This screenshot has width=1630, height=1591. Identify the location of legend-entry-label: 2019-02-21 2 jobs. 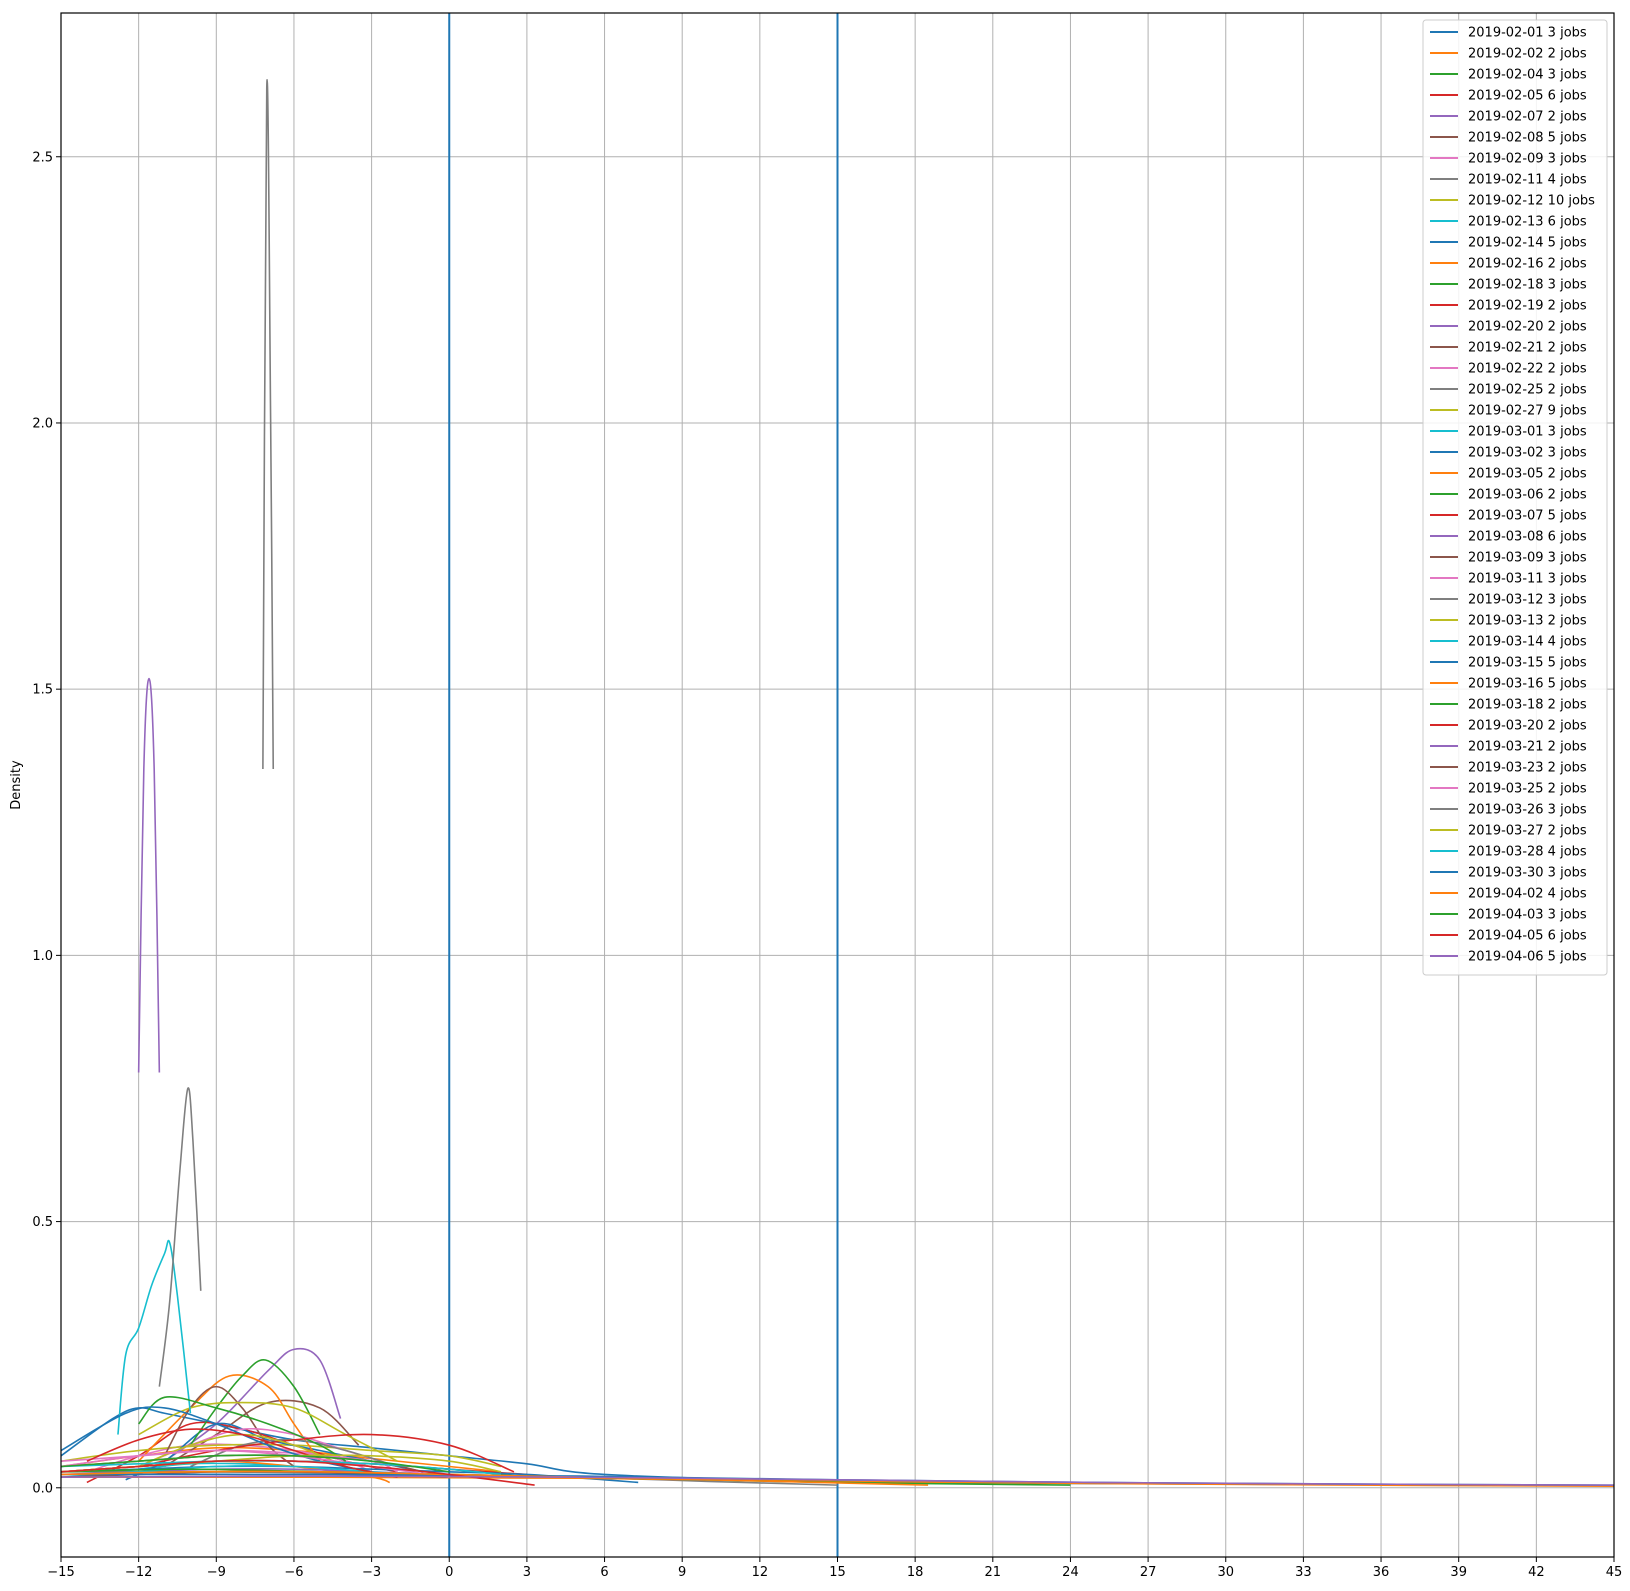
(1527, 348).